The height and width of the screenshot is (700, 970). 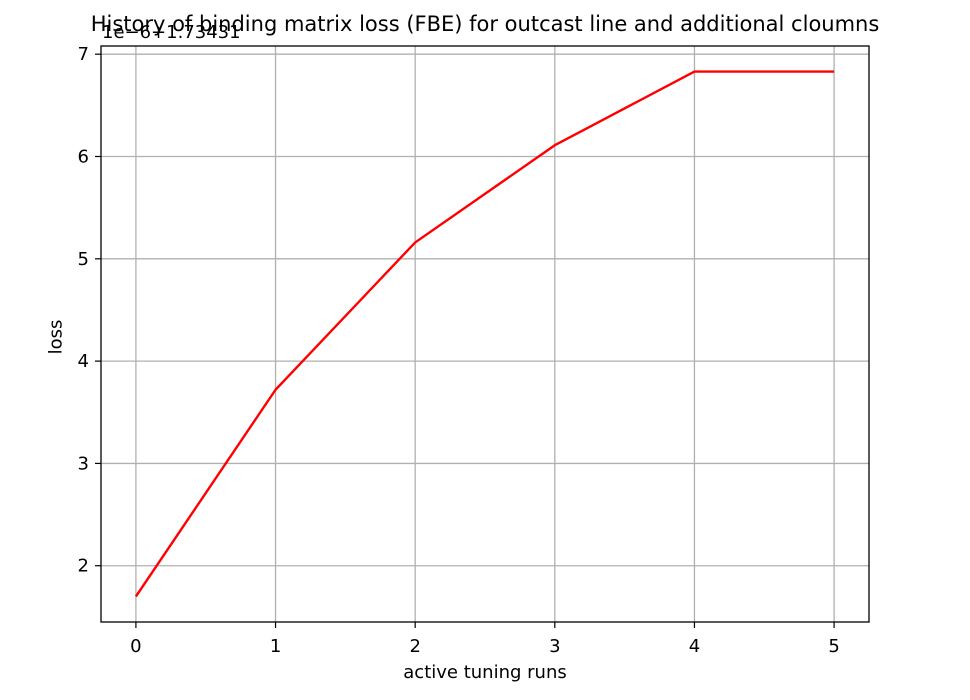 I want to click on y-axis-label: loss, so click(x=56, y=337).